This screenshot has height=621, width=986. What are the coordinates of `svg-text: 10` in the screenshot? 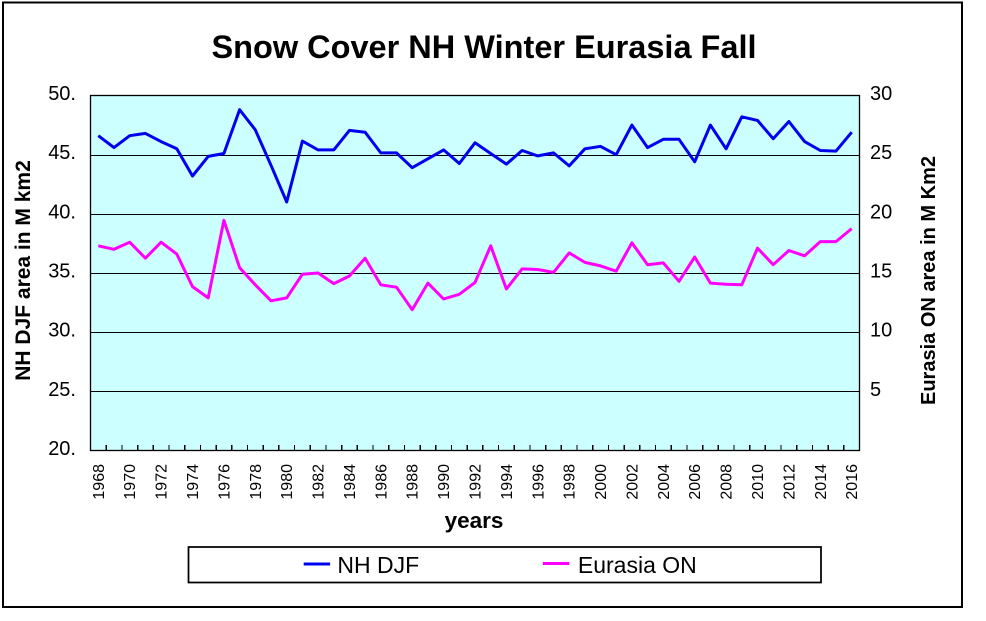 It's located at (881, 331).